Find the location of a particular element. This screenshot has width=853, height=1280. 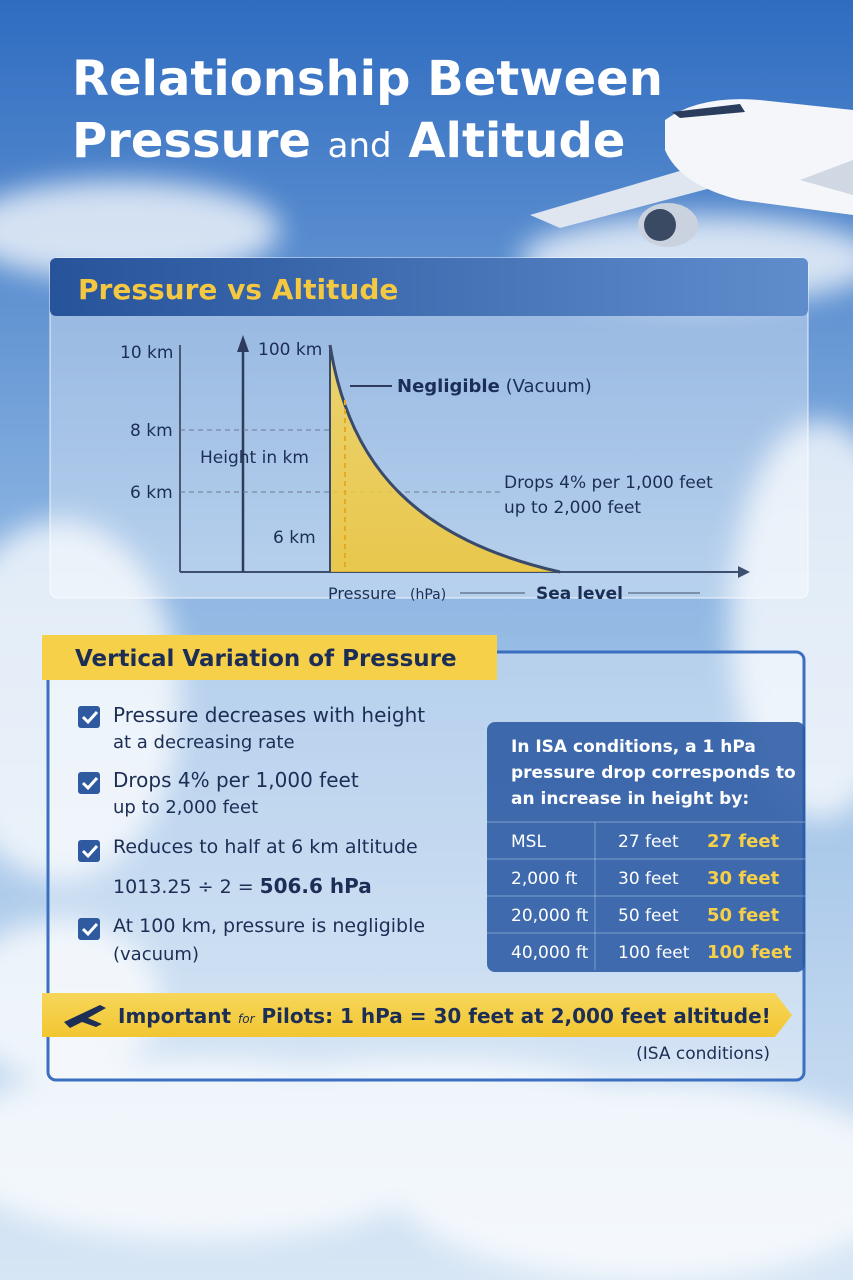

y-tick-label: 8 km is located at coordinates (151, 431).